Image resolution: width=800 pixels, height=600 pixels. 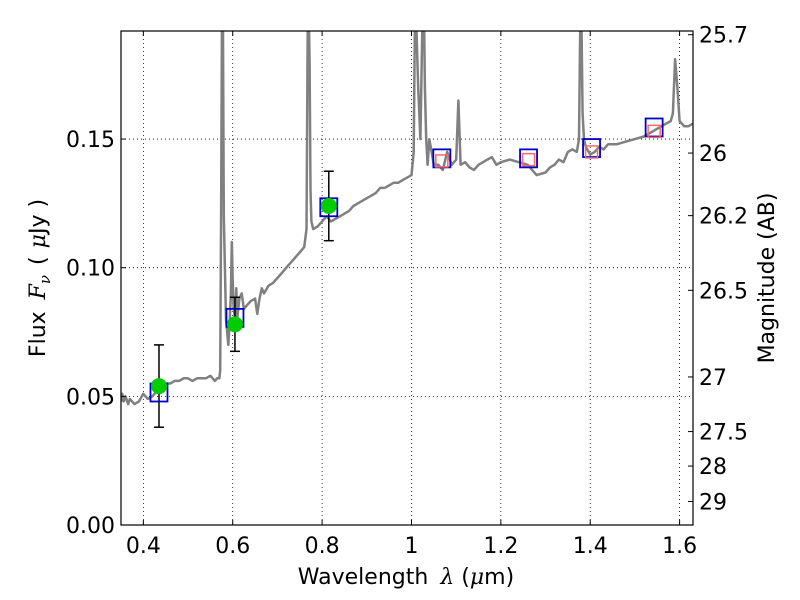 What do you see at coordinates (713, 154) in the screenshot?
I see `y2-tick-label: 26` at bounding box center [713, 154].